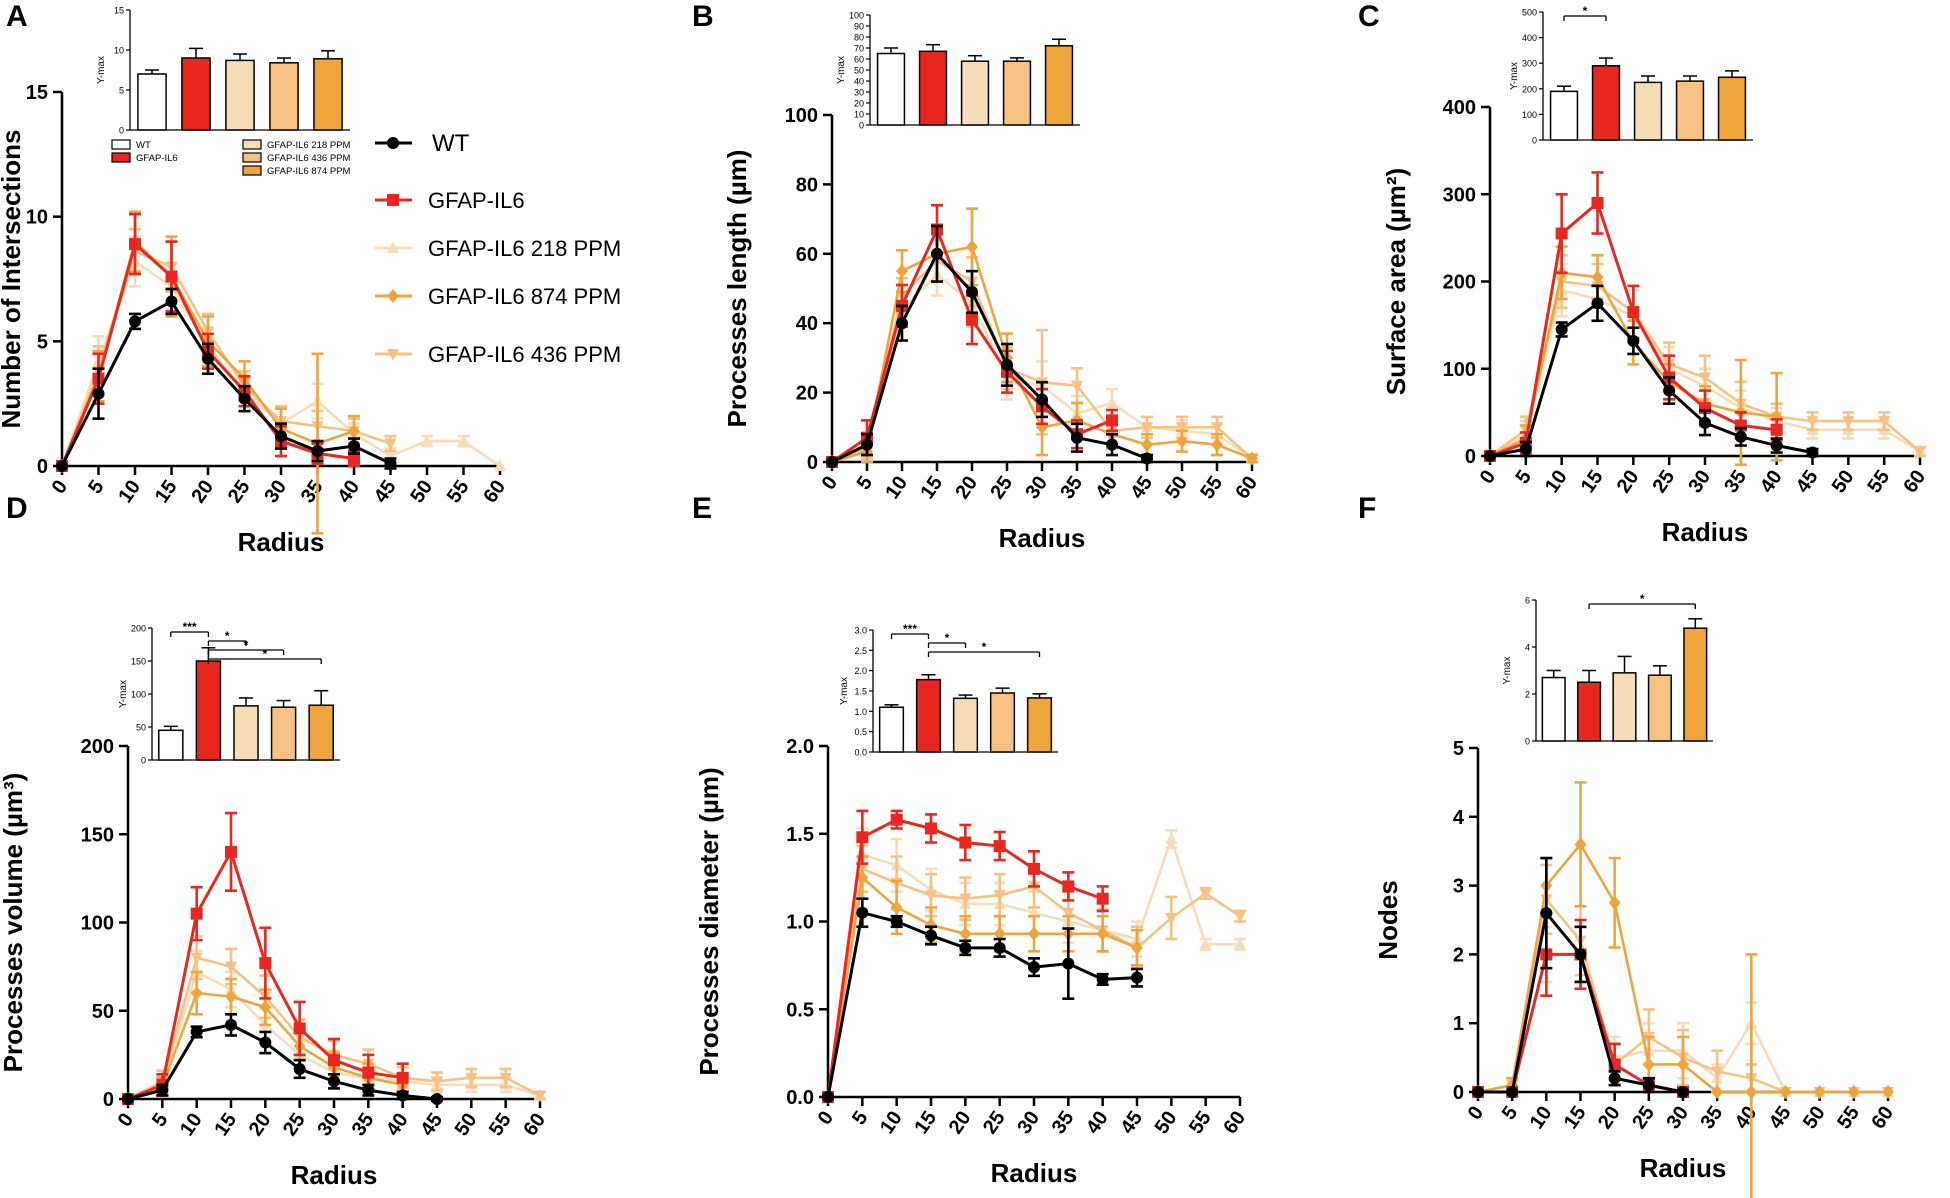  Describe the element at coordinates (859, 82) in the screenshot. I see `inset-y-tick-label: 40` at that location.